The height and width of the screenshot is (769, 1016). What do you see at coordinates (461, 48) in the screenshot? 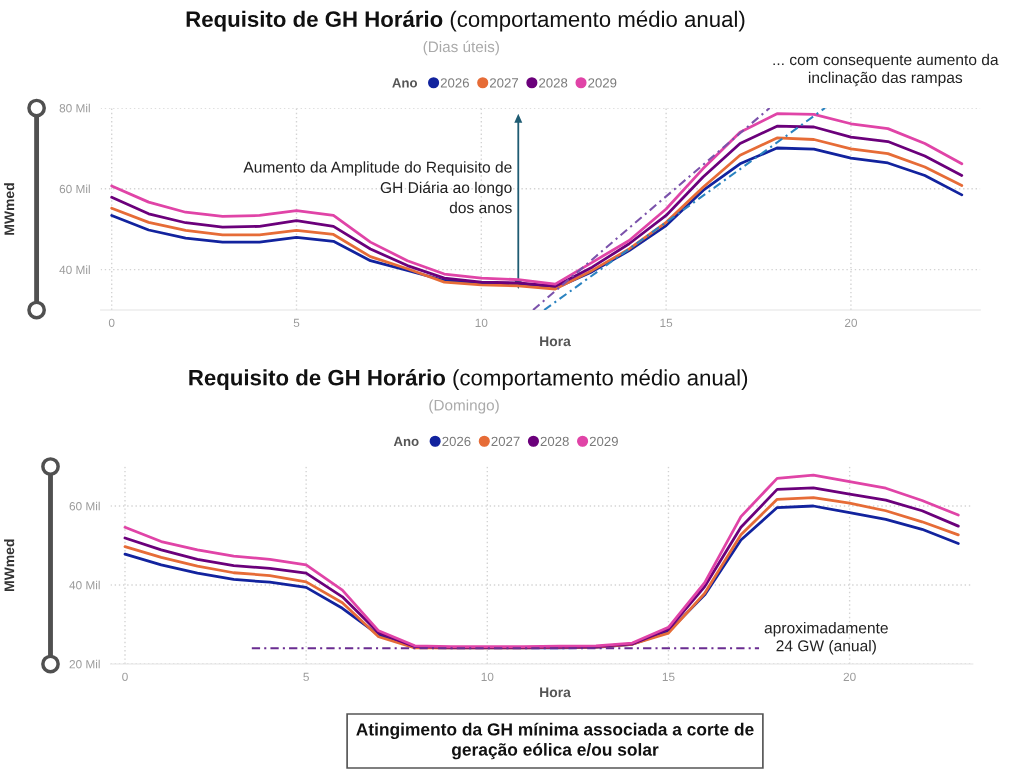
I see `chart-subtitle: (Dias úteis)` at bounding box center [461, 48].